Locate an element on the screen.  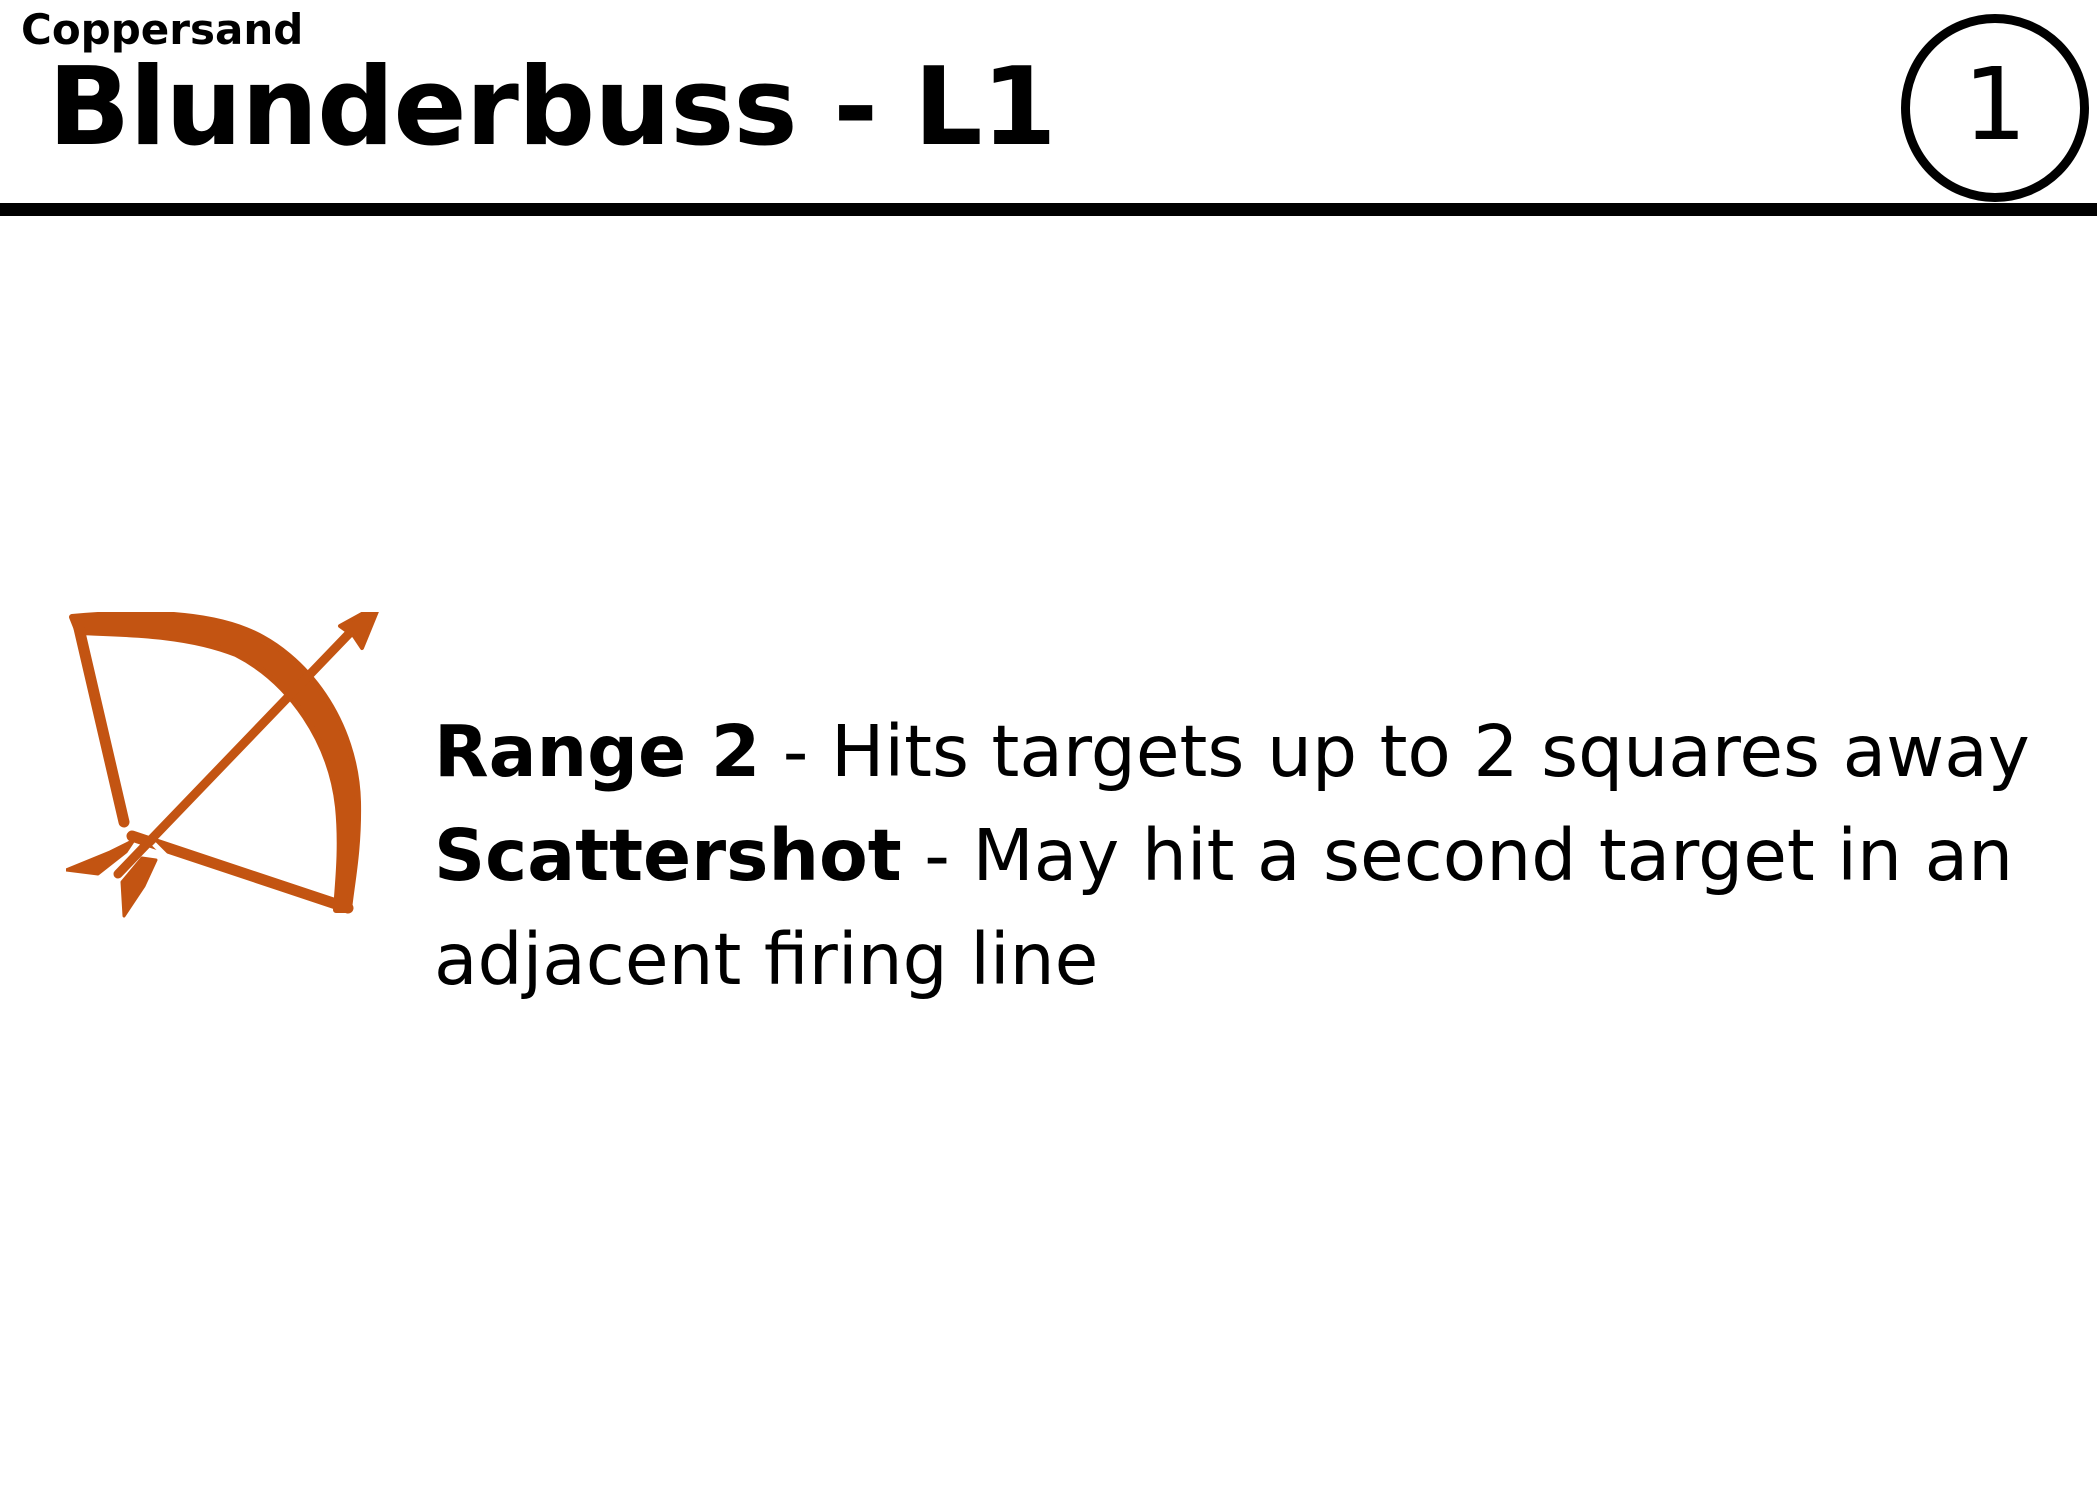
bow-and-arrow-icon is located at coordinates (222, 765).